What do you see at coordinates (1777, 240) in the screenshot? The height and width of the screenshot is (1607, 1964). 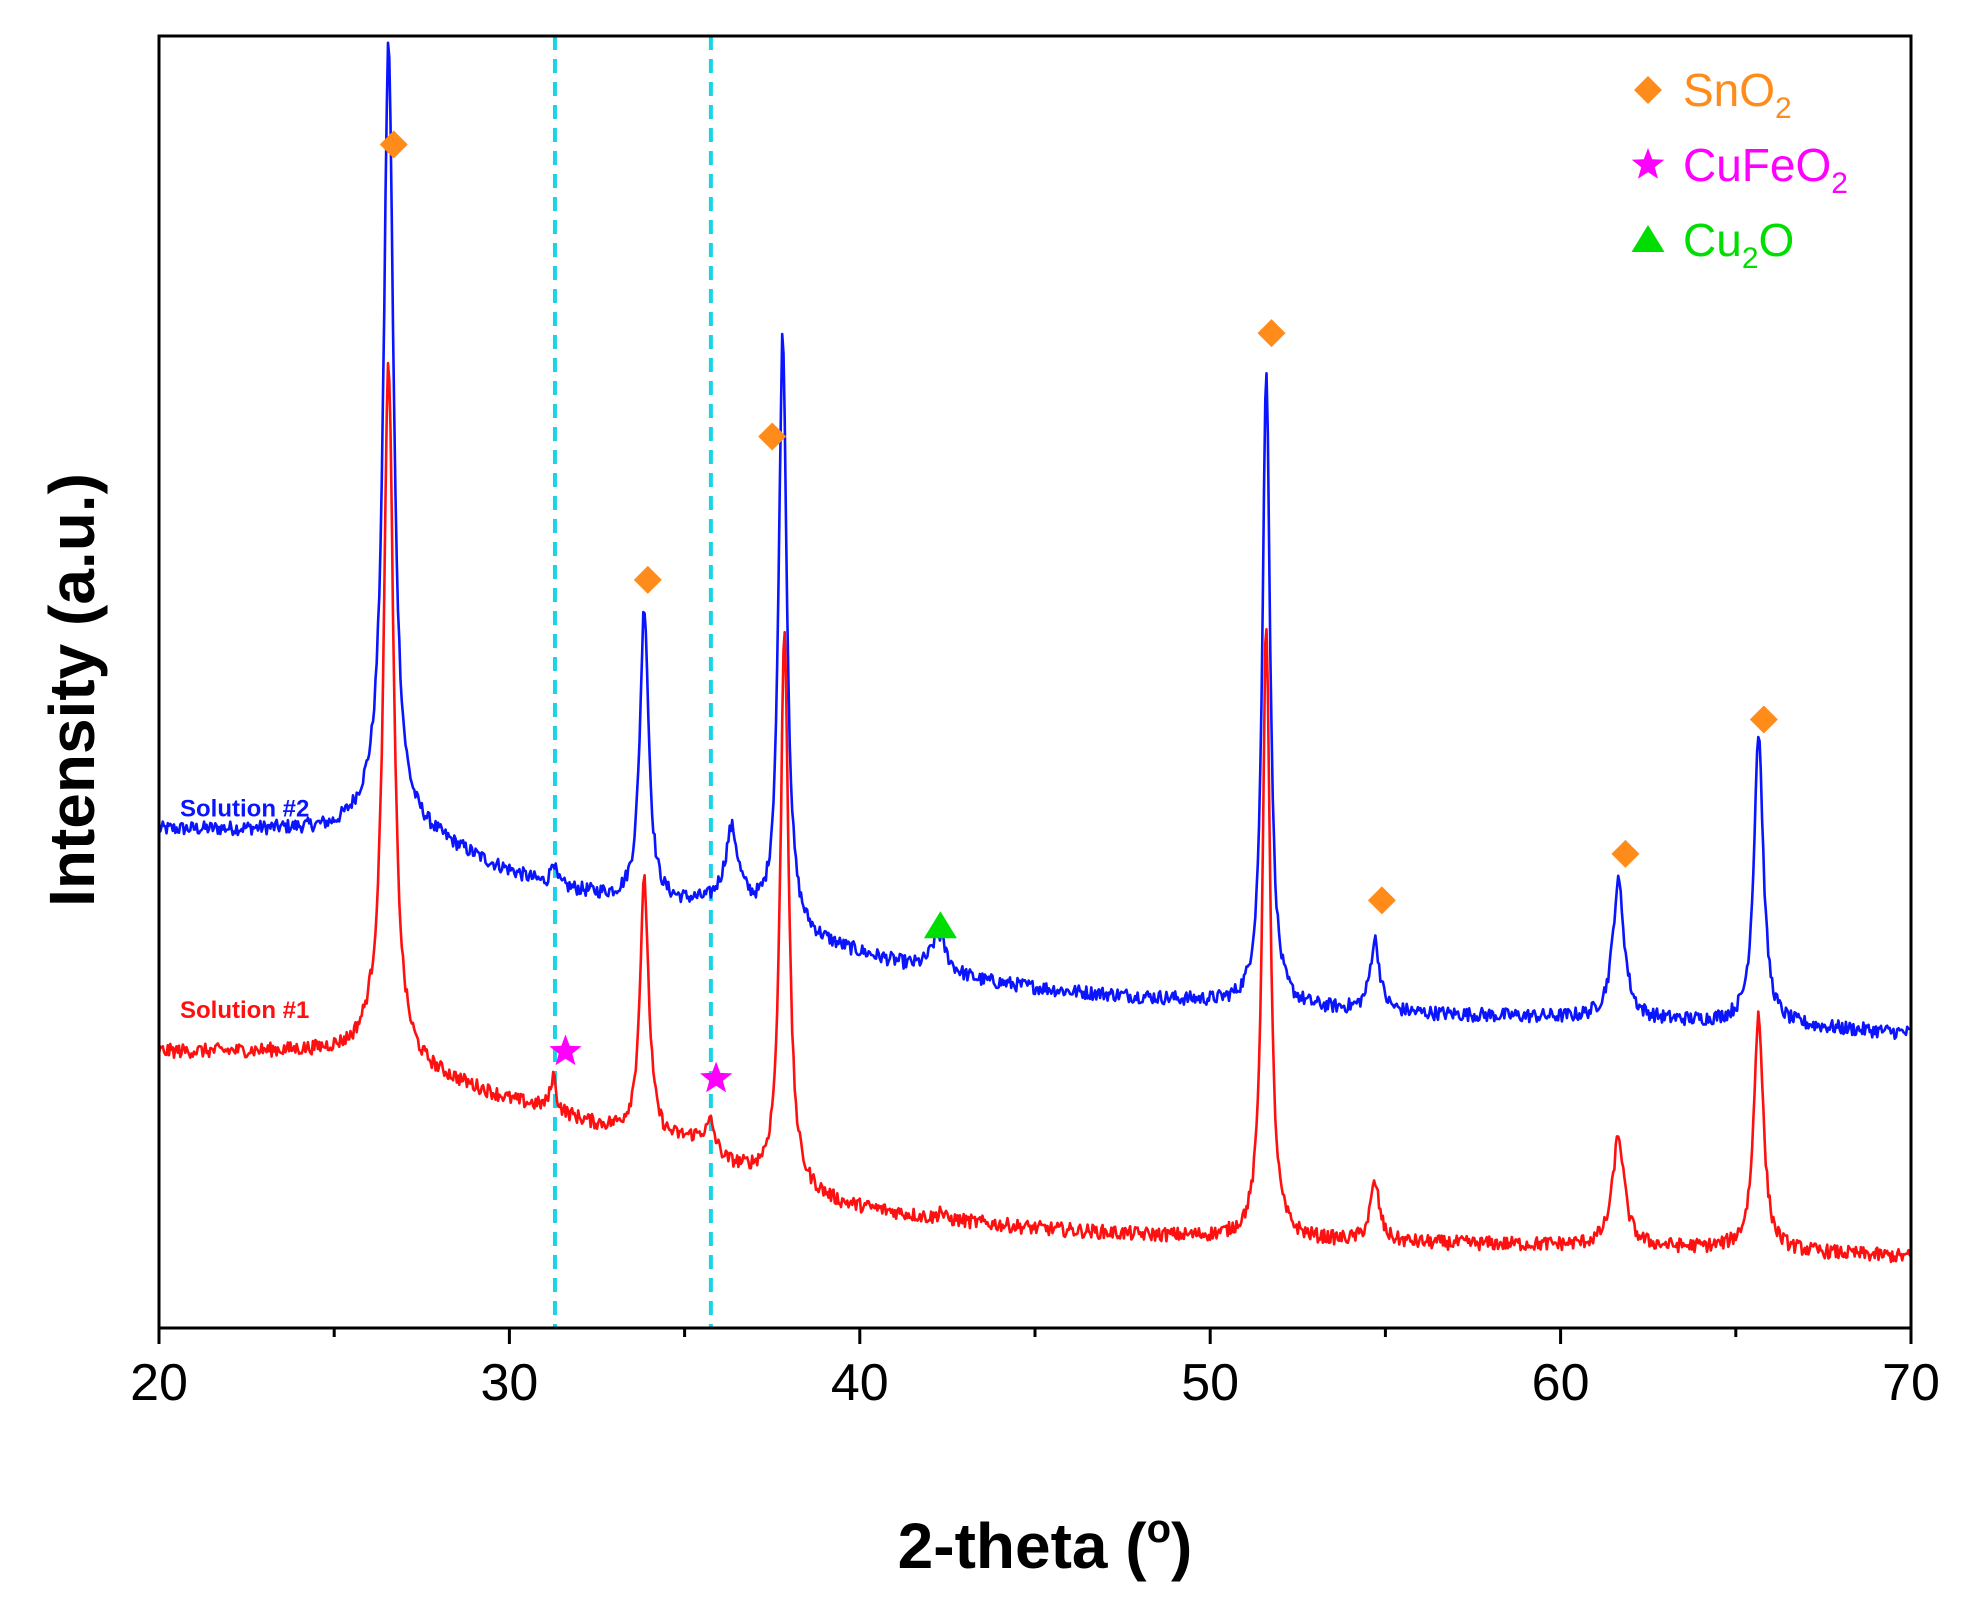 I see `legend-cu2o-rest: O` at bounding box center [1777, 240].